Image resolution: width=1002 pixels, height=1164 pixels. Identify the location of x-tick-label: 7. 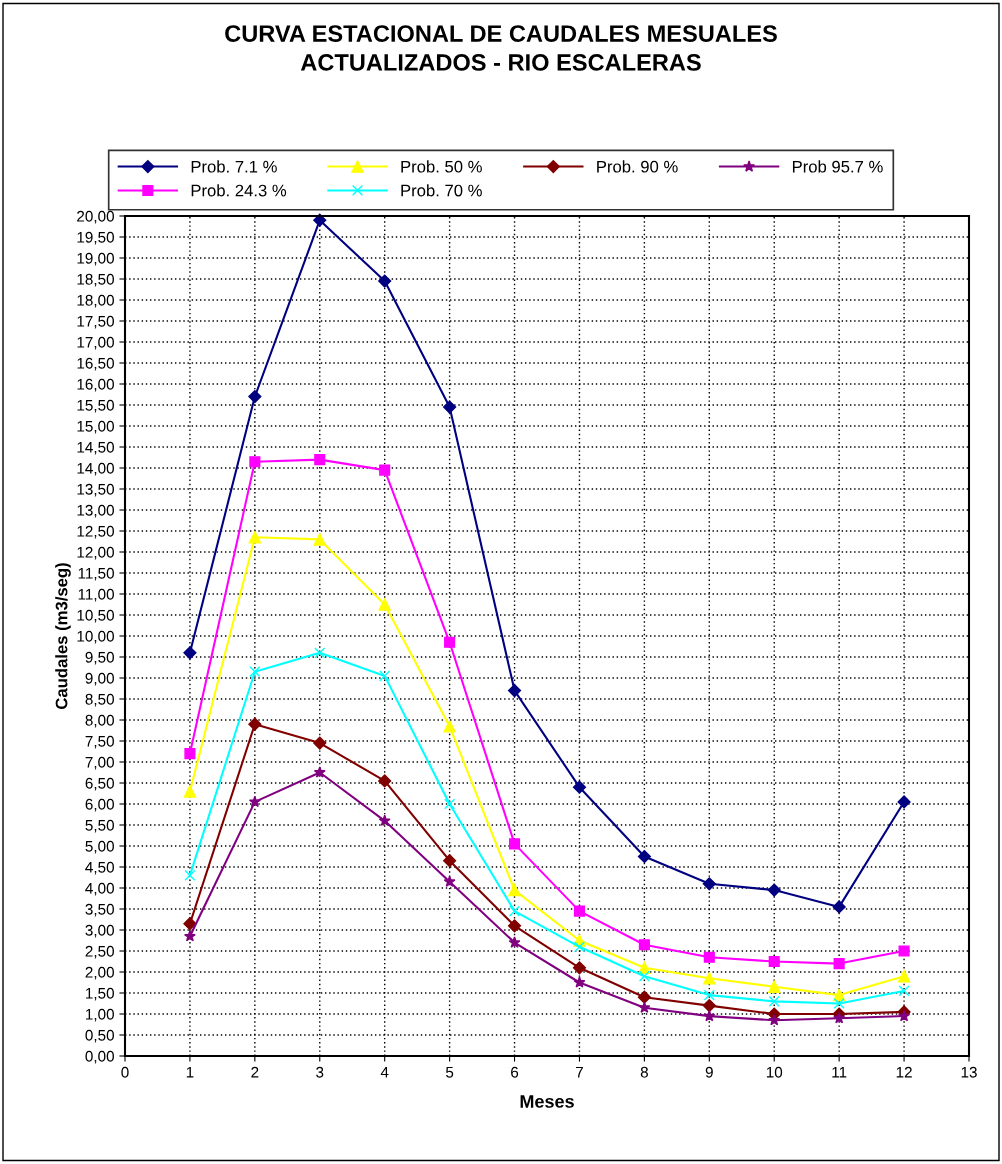
(579, 1072).